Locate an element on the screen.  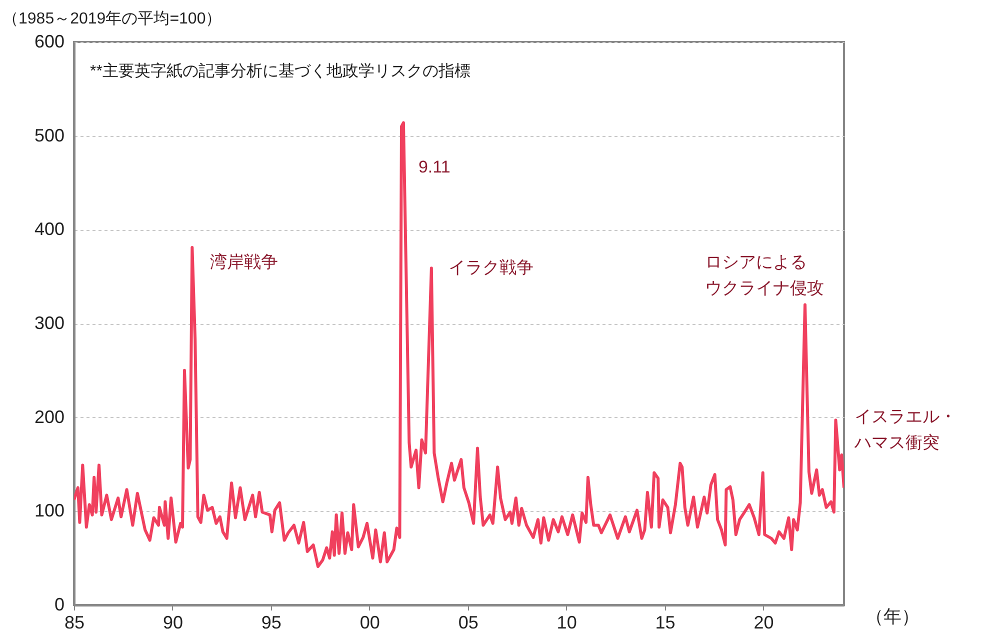
annotation: イラク戦争 is located at coordinates (491, 268).